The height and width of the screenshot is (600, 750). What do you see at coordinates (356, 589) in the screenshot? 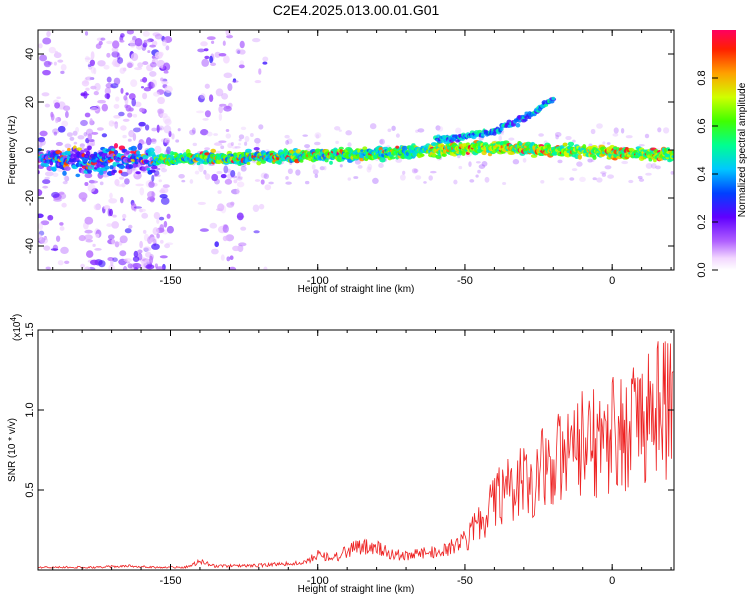
I see `snr-xlabel: Height of straight line (km)` at bounding box center [356, 589].